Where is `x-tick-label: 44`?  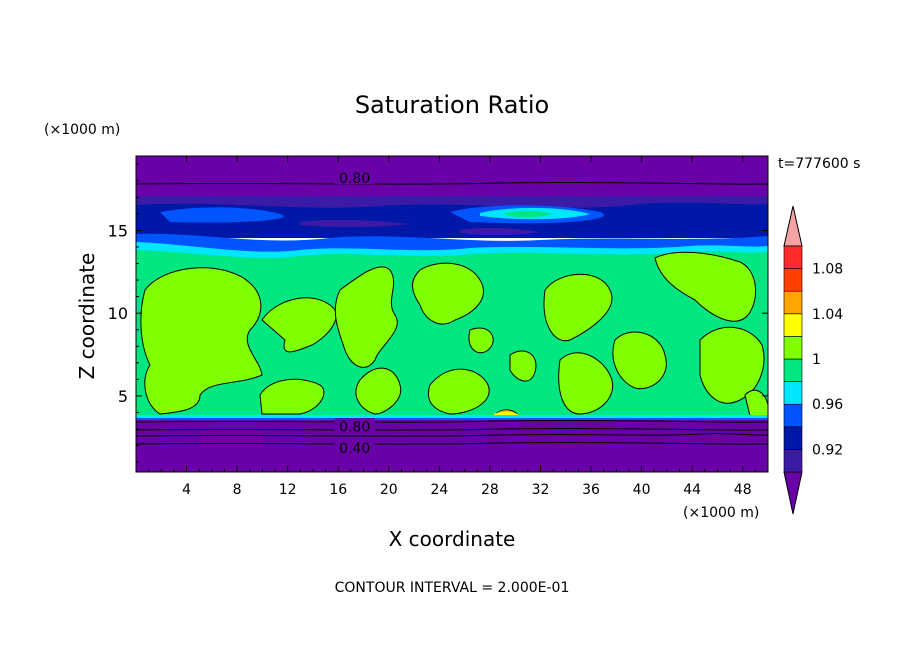
x-tick-label: 44 is located at coordinates (692, 490).